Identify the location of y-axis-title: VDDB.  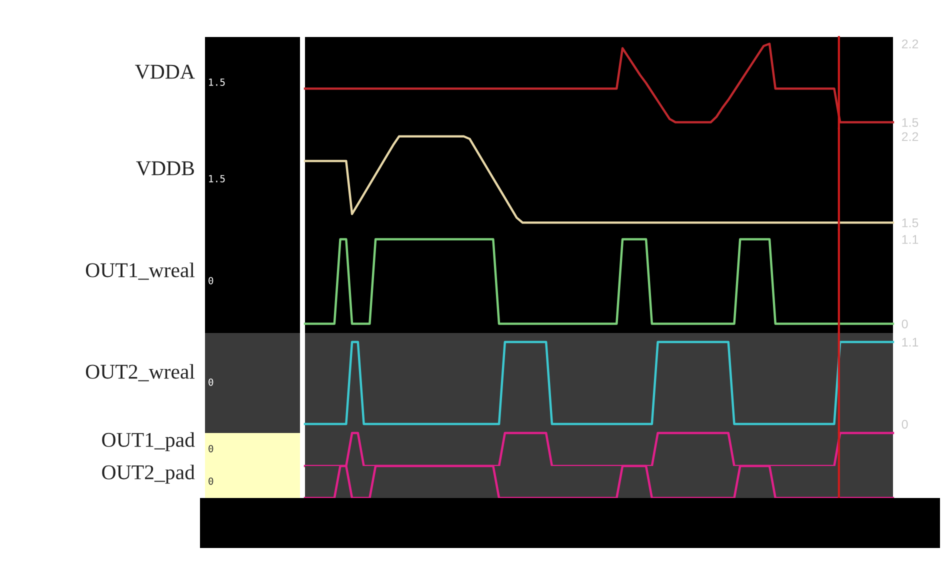
(165, 168).